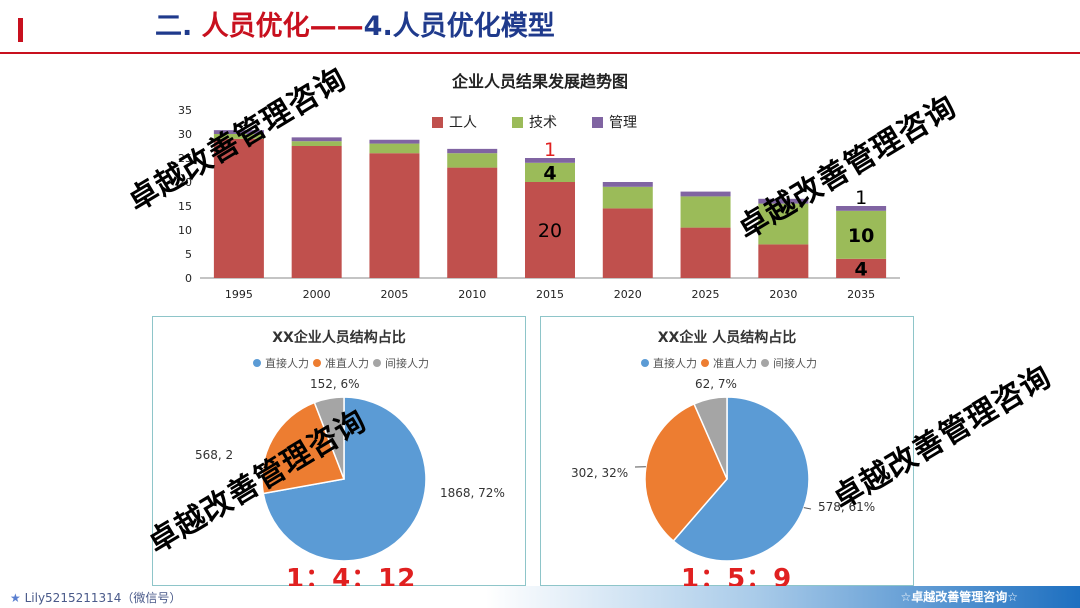 This screenshot has height=608, width=1080. Describe the element at coordinates (178, 26) in the screenshot. I see `title-prefix: 二.` at that location.